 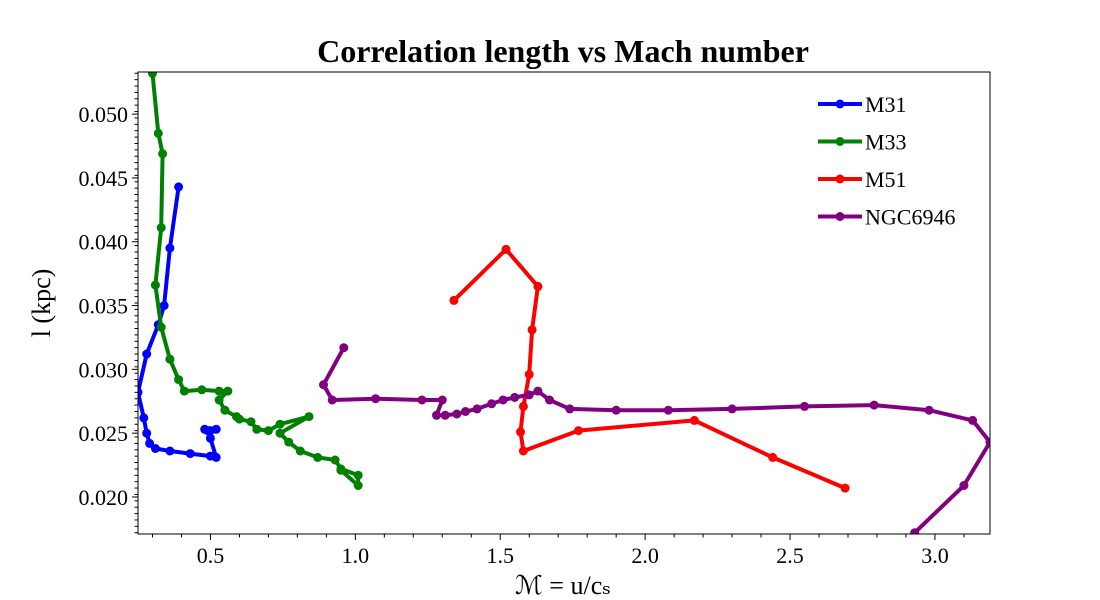 I want to click on y-tick-label: 0.035, so click(x=104, y=306).